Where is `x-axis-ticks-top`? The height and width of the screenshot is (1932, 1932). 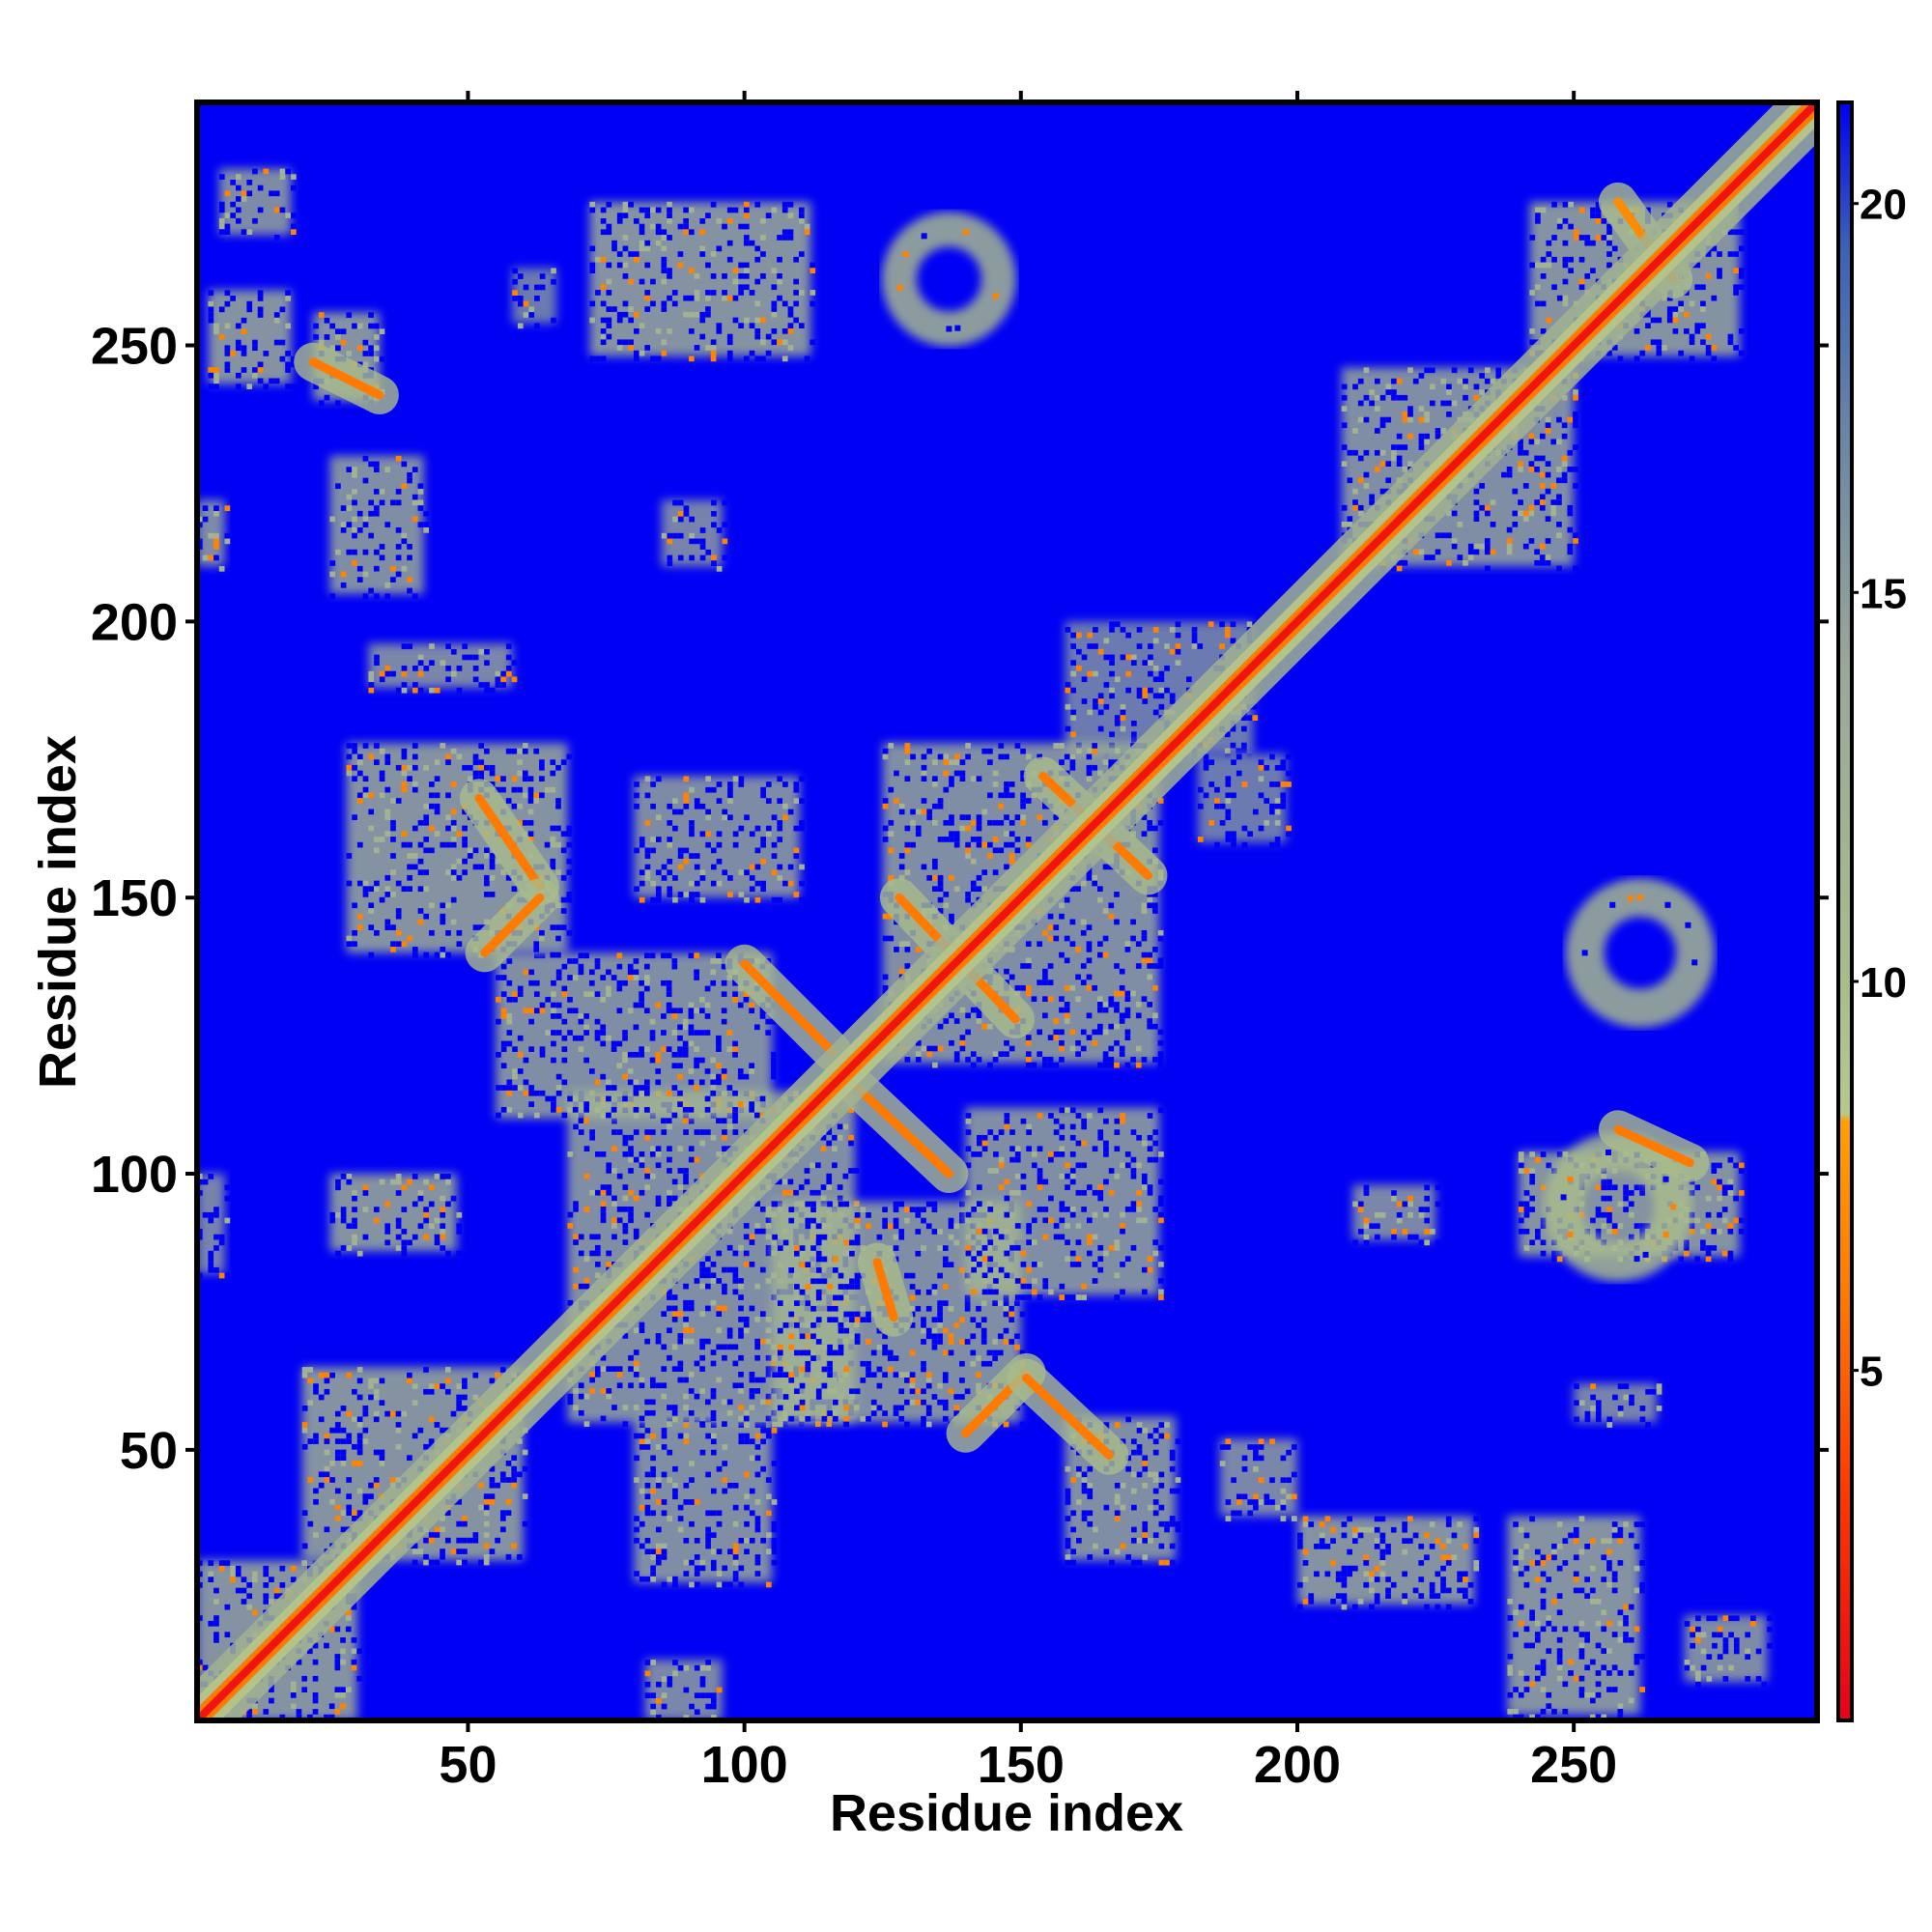
x-axis-ticks-top is located at coordinates (1021, 96).